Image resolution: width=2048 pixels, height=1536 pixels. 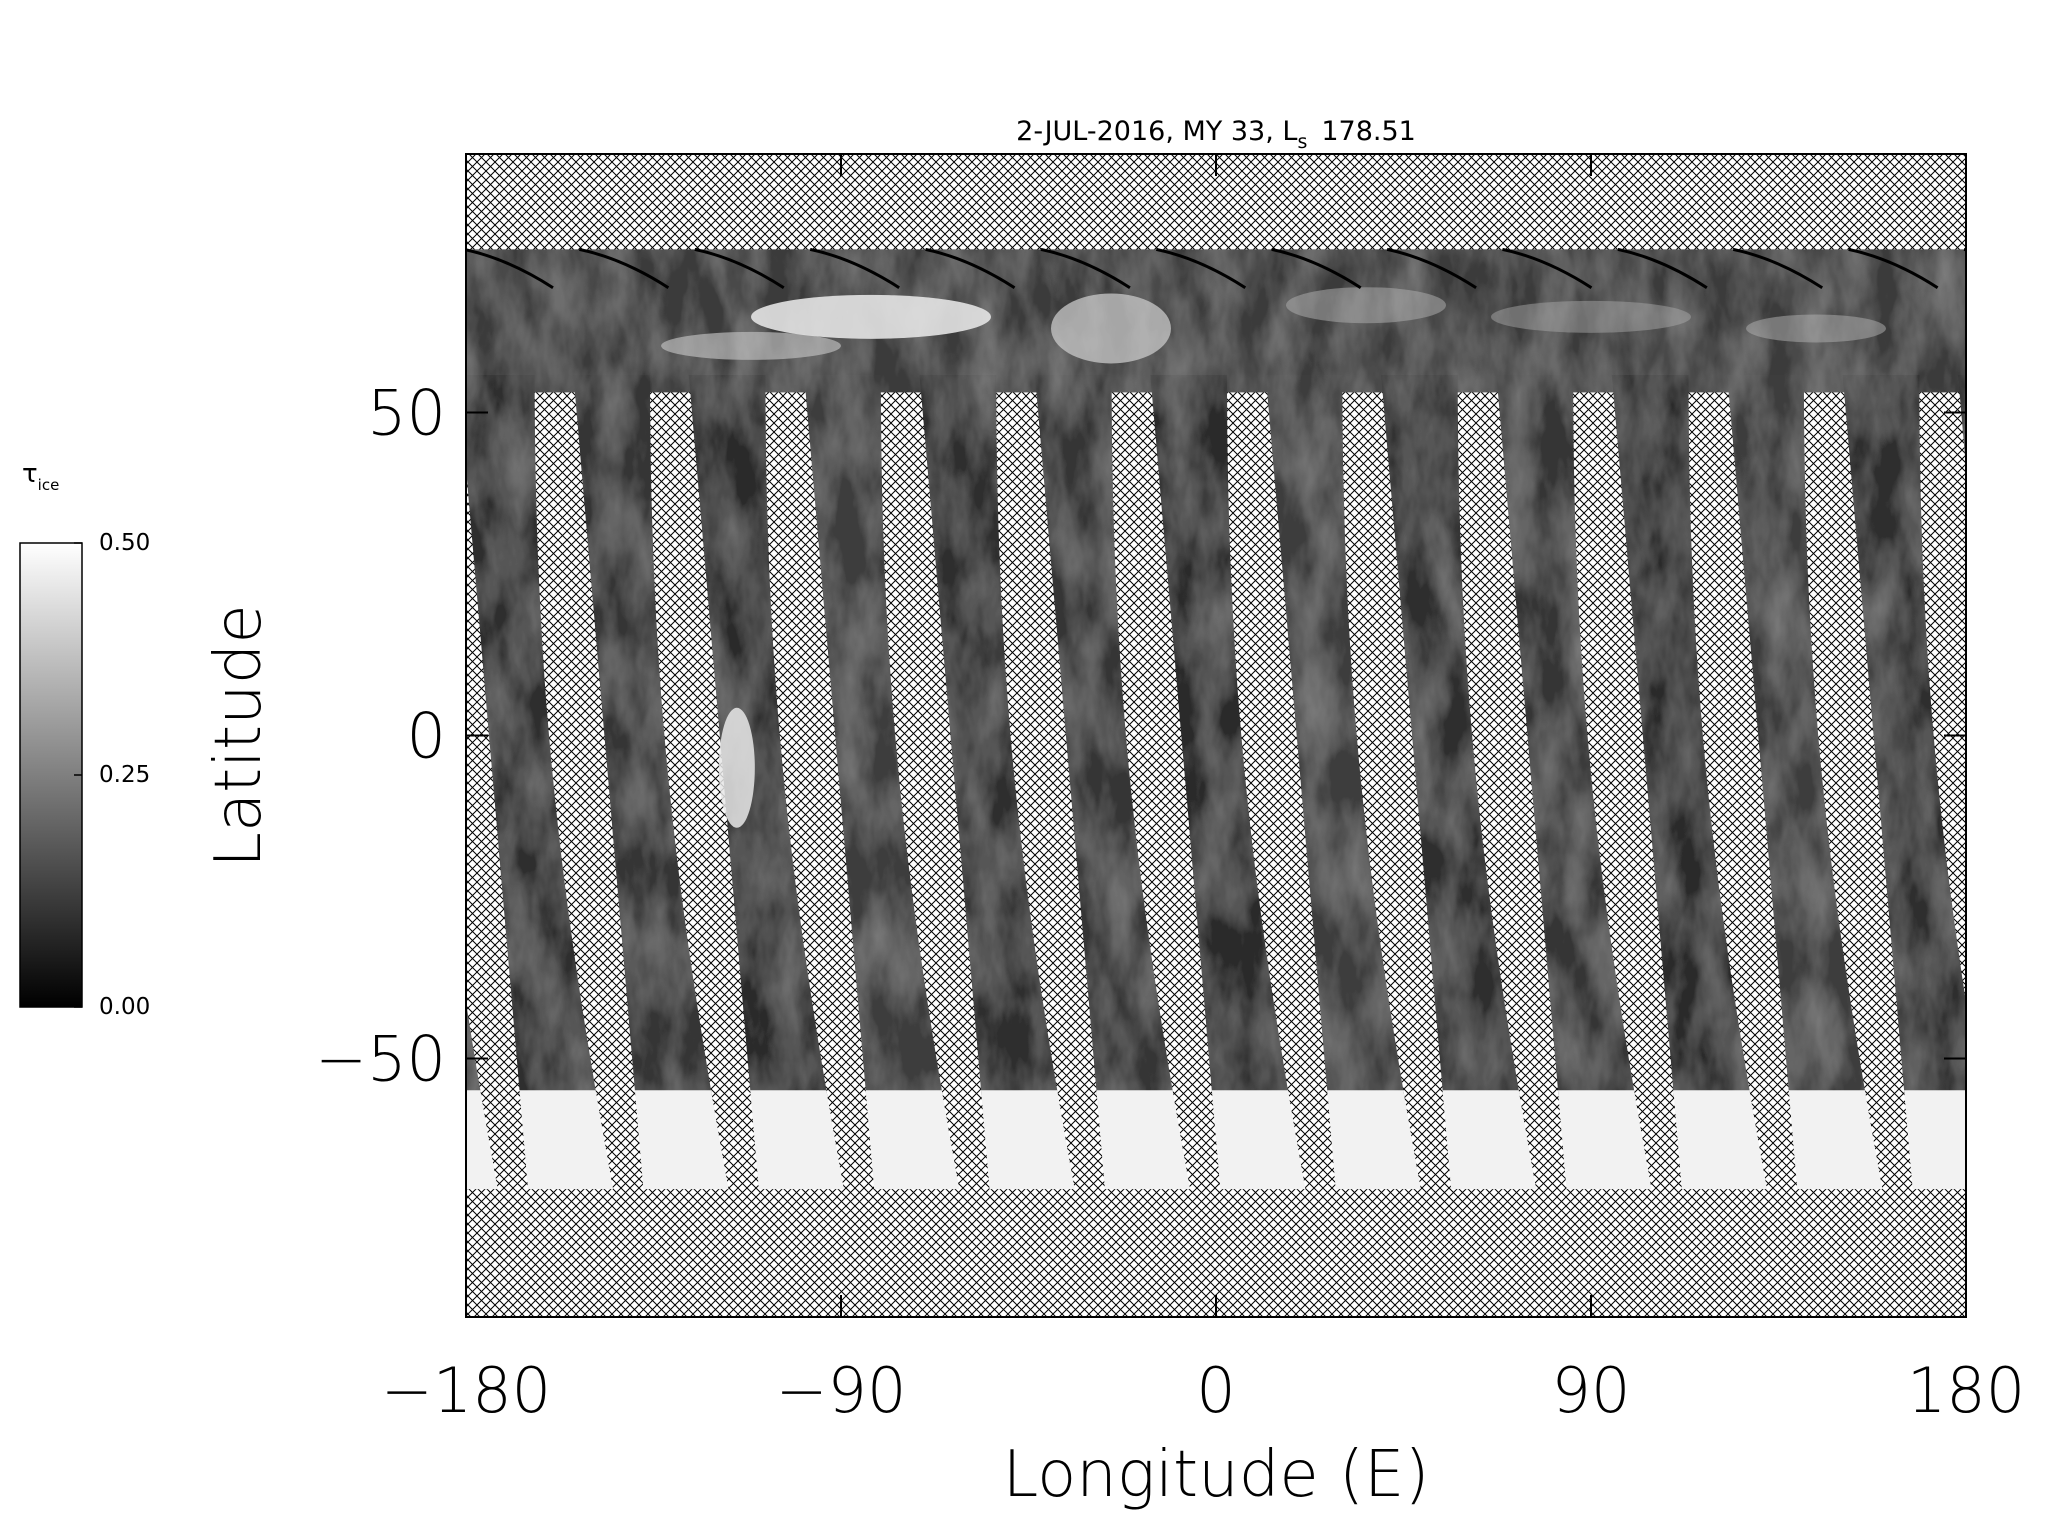 I want to click on y-tick-label: −50, so click(x=380, y=1059).